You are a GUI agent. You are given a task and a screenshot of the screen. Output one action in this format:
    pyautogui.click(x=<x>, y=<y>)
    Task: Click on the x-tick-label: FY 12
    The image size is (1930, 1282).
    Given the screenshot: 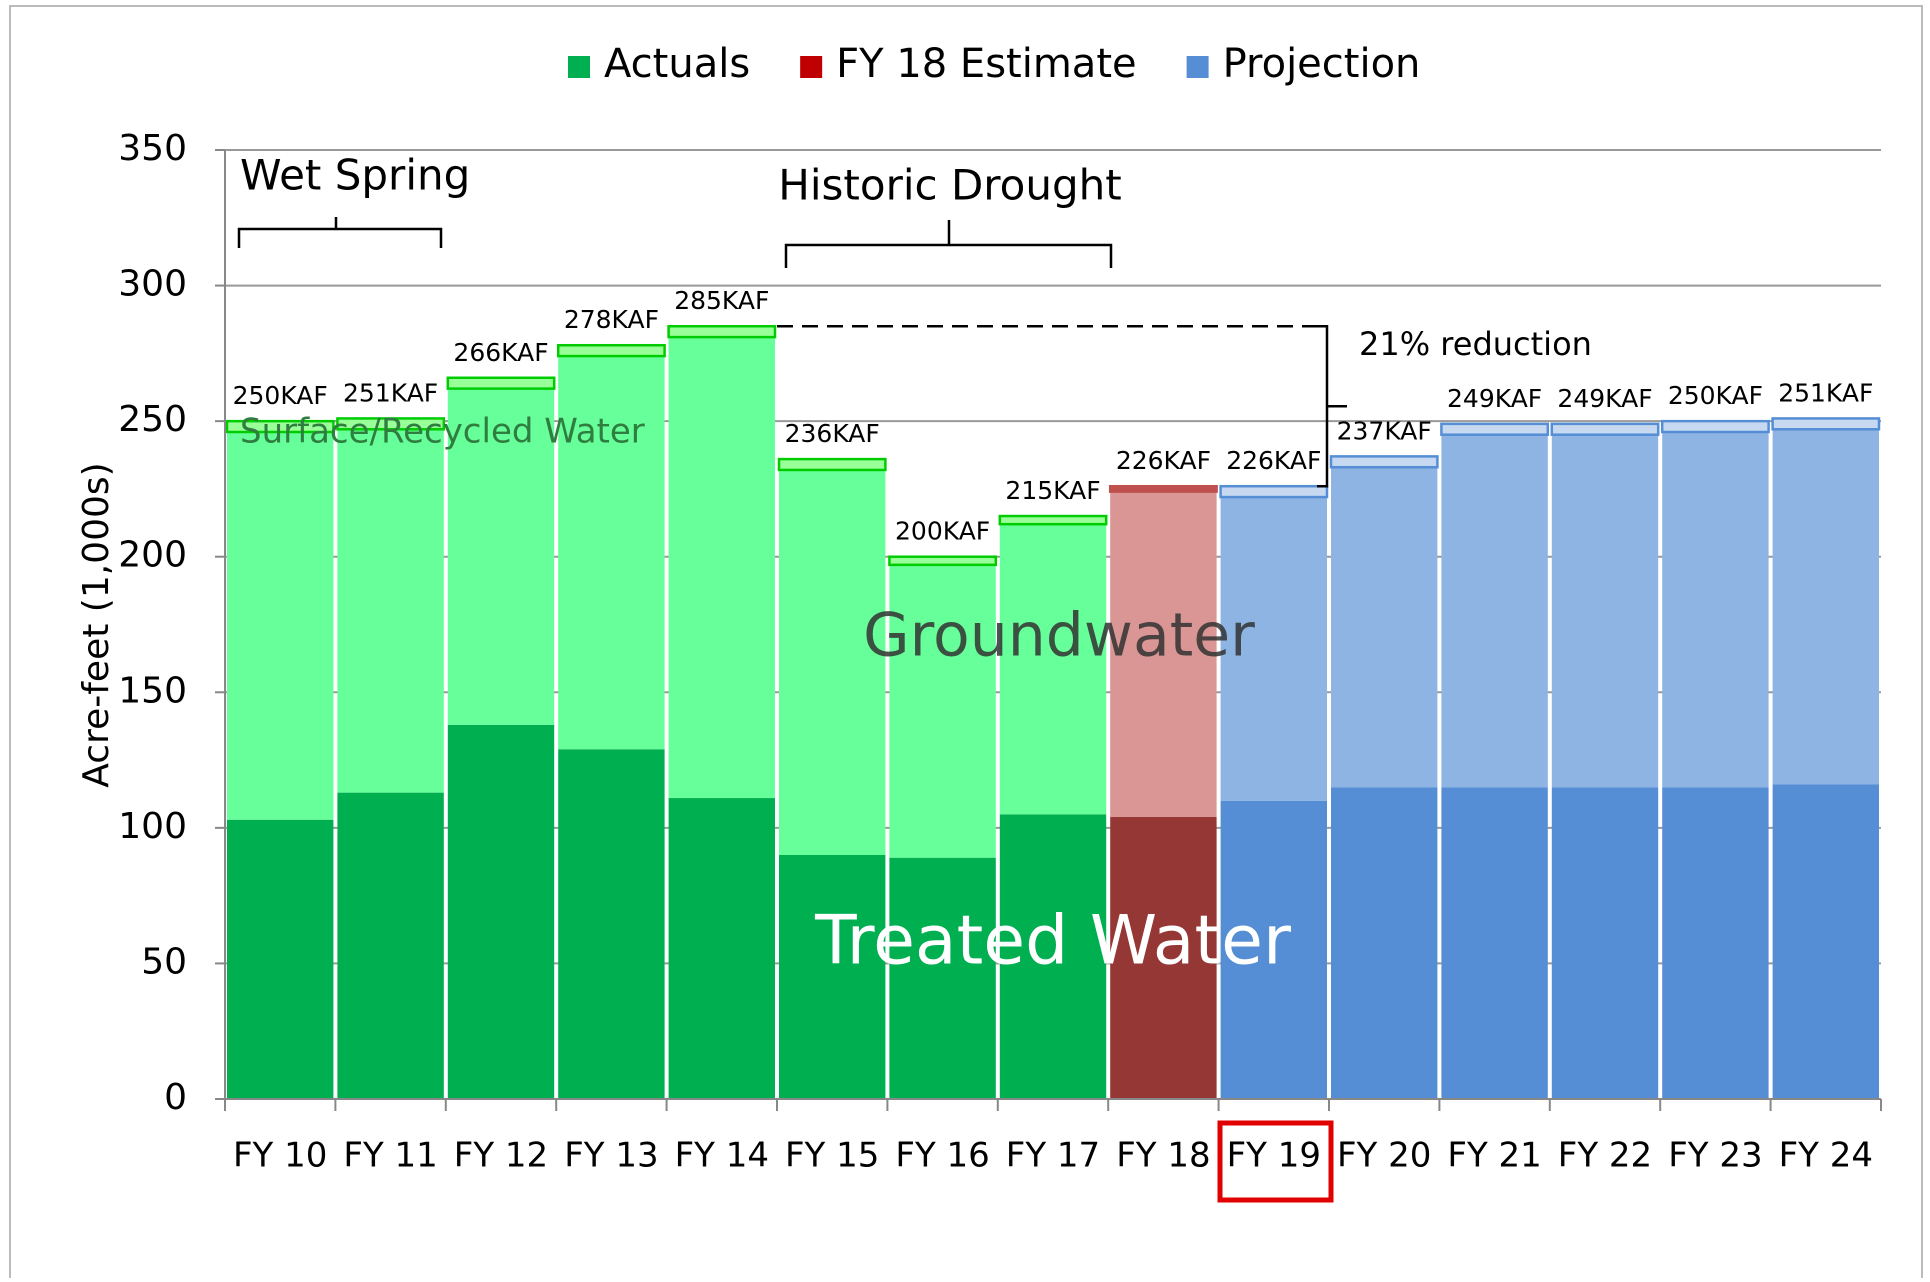 What is the action you would take?
    pyautogui.click(x=501, y=1156)
    